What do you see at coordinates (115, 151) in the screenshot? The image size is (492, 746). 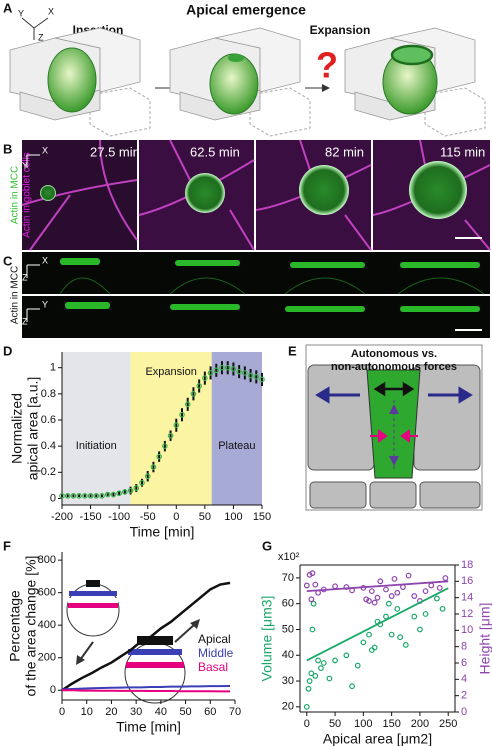 I see `time-label: 27.5 min` at bounding box center [115, 151].